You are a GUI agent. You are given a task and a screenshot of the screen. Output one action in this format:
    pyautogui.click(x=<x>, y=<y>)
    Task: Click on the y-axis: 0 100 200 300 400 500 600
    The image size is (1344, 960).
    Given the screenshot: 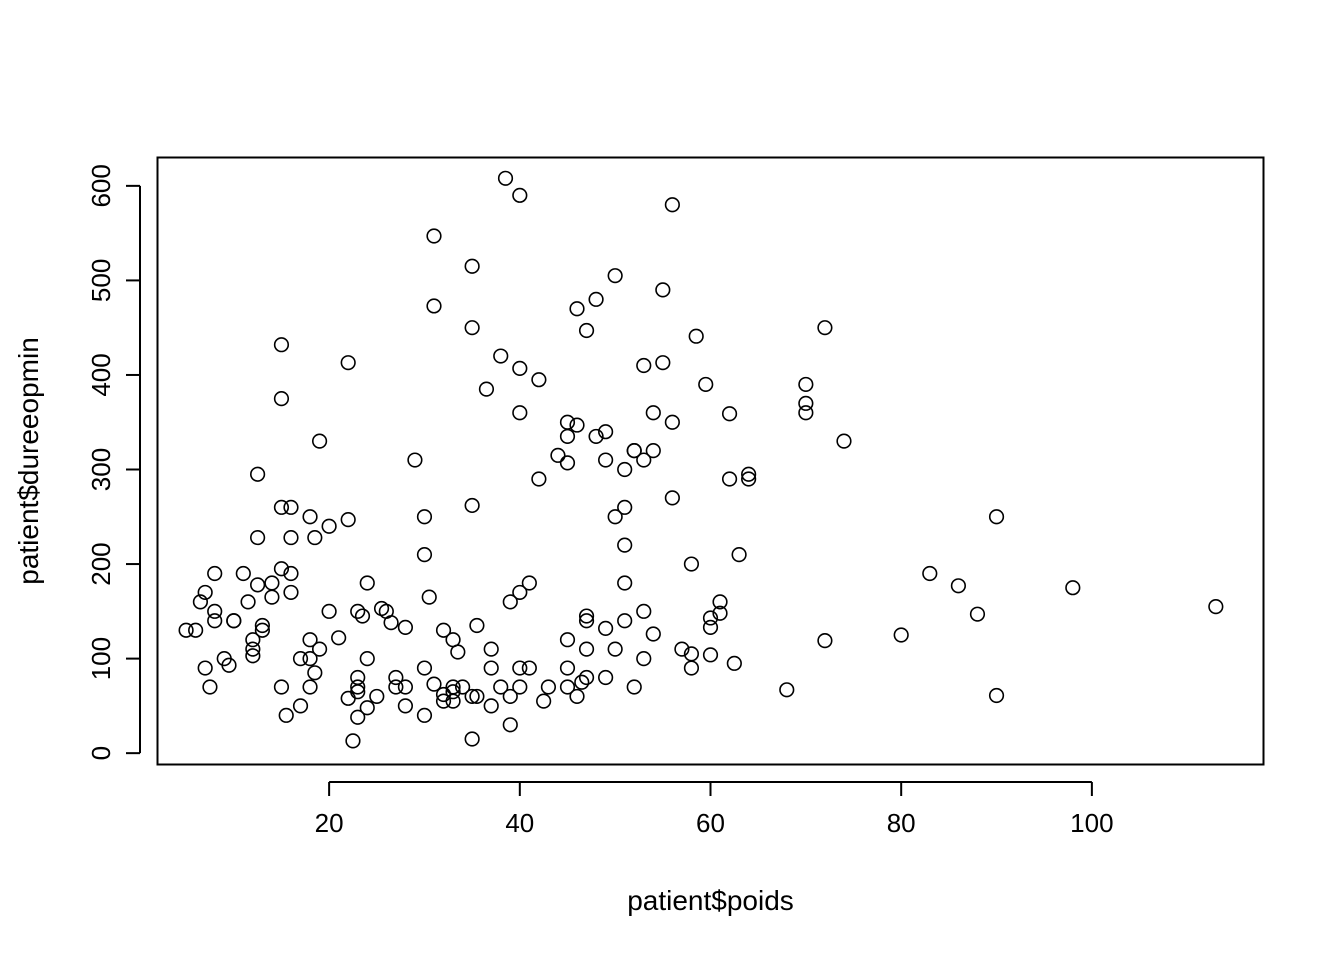 What is the action you would take?
    pyautogui.click(x=113, y=462)
    